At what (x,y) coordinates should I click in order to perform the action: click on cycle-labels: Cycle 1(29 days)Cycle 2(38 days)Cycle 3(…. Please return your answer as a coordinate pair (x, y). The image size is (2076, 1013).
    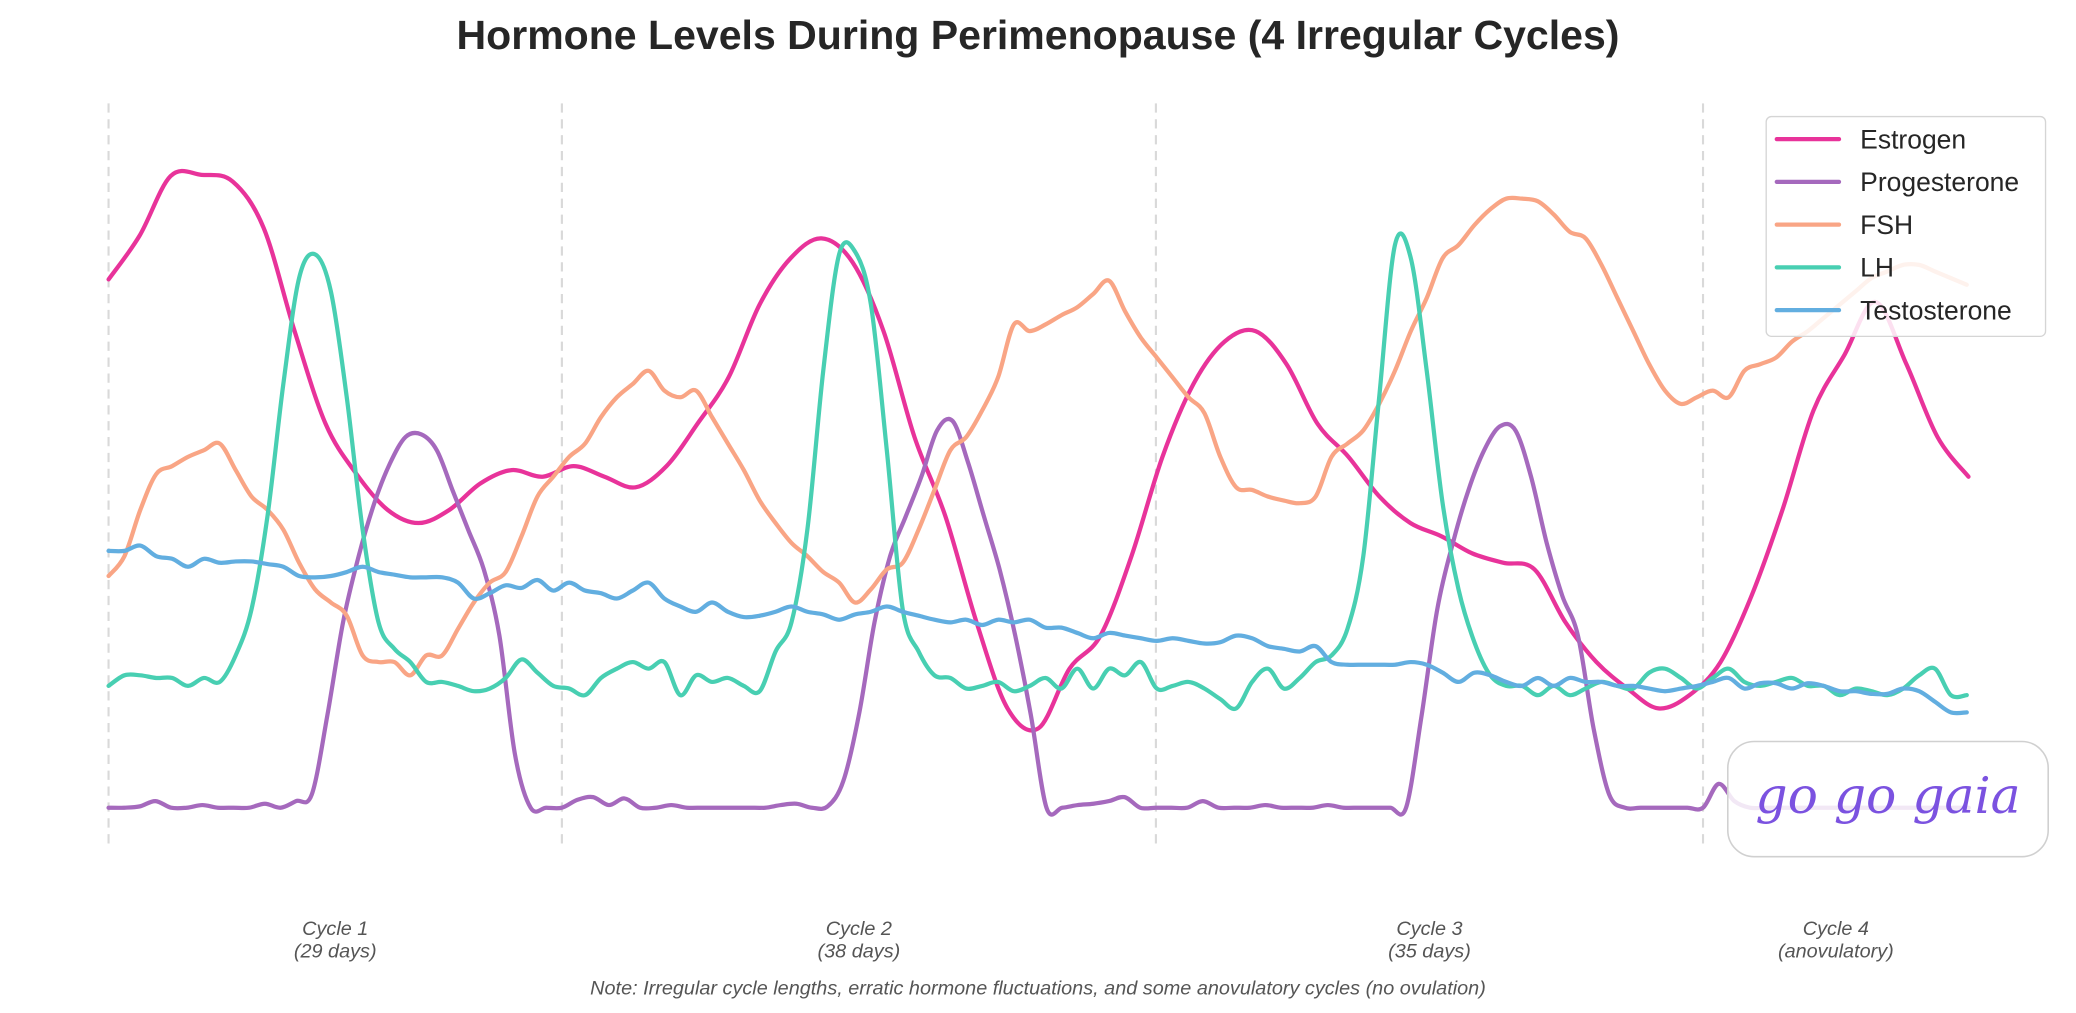
    Looking at the image, I should click on (1094, 940).